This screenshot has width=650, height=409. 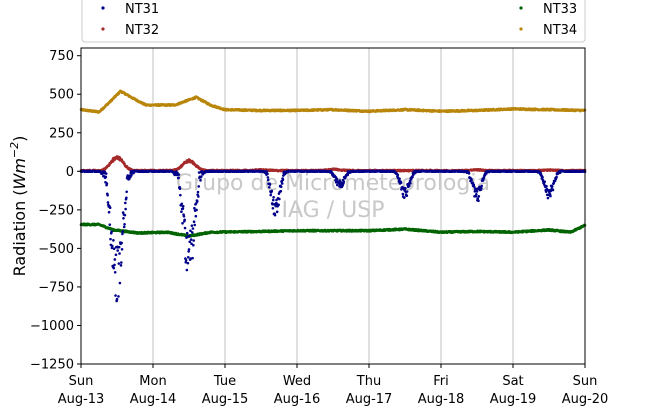 What do you see at coordinates (521, 29) in the screenshot?
I see `legend-marker-nt34` at bounding box center [521, 29].